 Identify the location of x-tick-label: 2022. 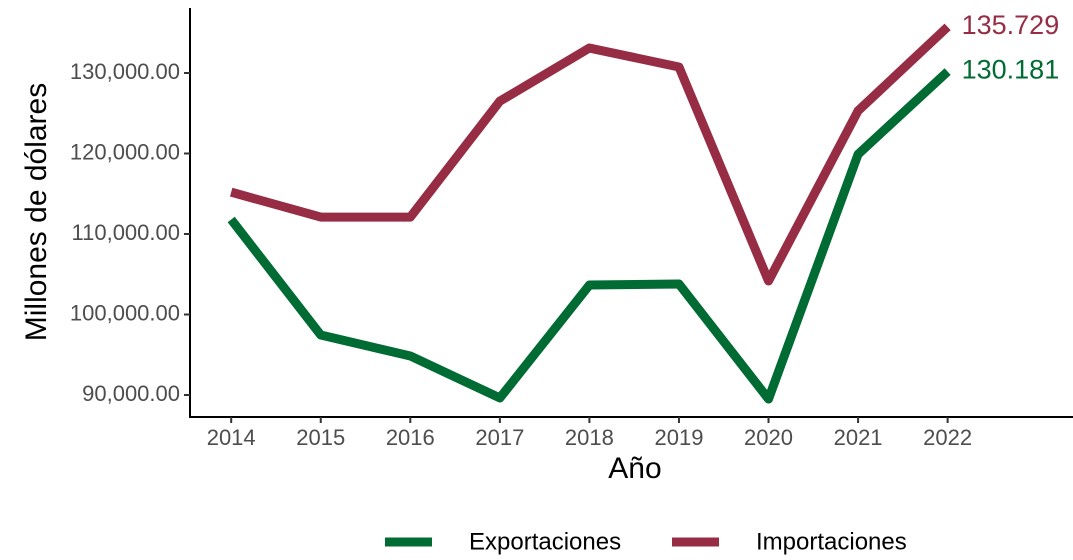
(947, 437).